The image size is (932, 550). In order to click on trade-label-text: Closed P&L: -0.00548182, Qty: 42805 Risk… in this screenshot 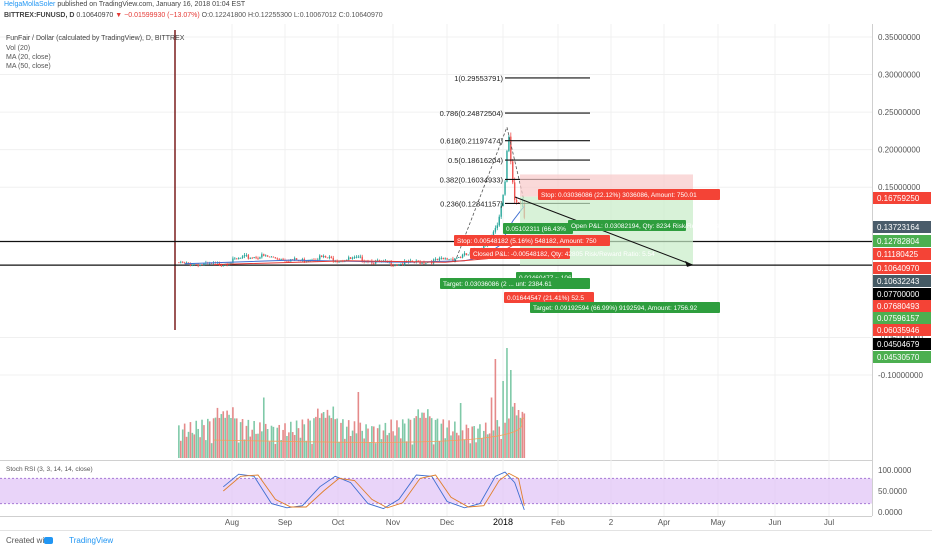, I will do `click(564, 254)`.